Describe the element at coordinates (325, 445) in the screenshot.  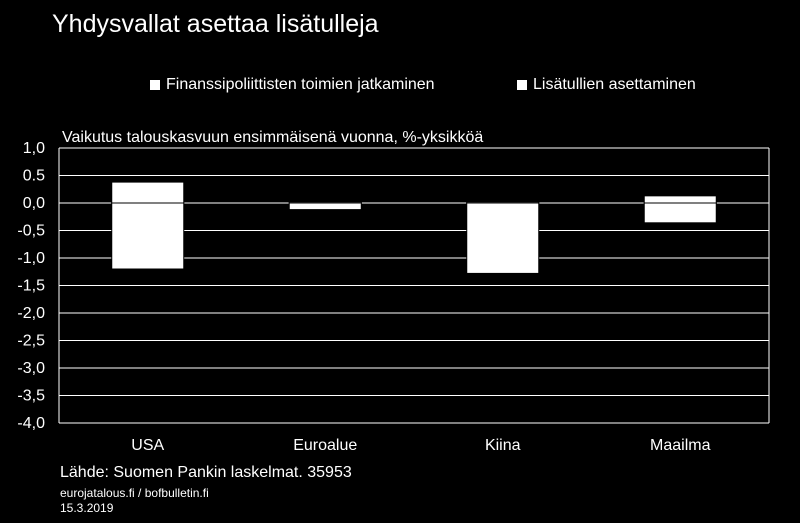
I see `x-tick-label: Euroalue` at that location.